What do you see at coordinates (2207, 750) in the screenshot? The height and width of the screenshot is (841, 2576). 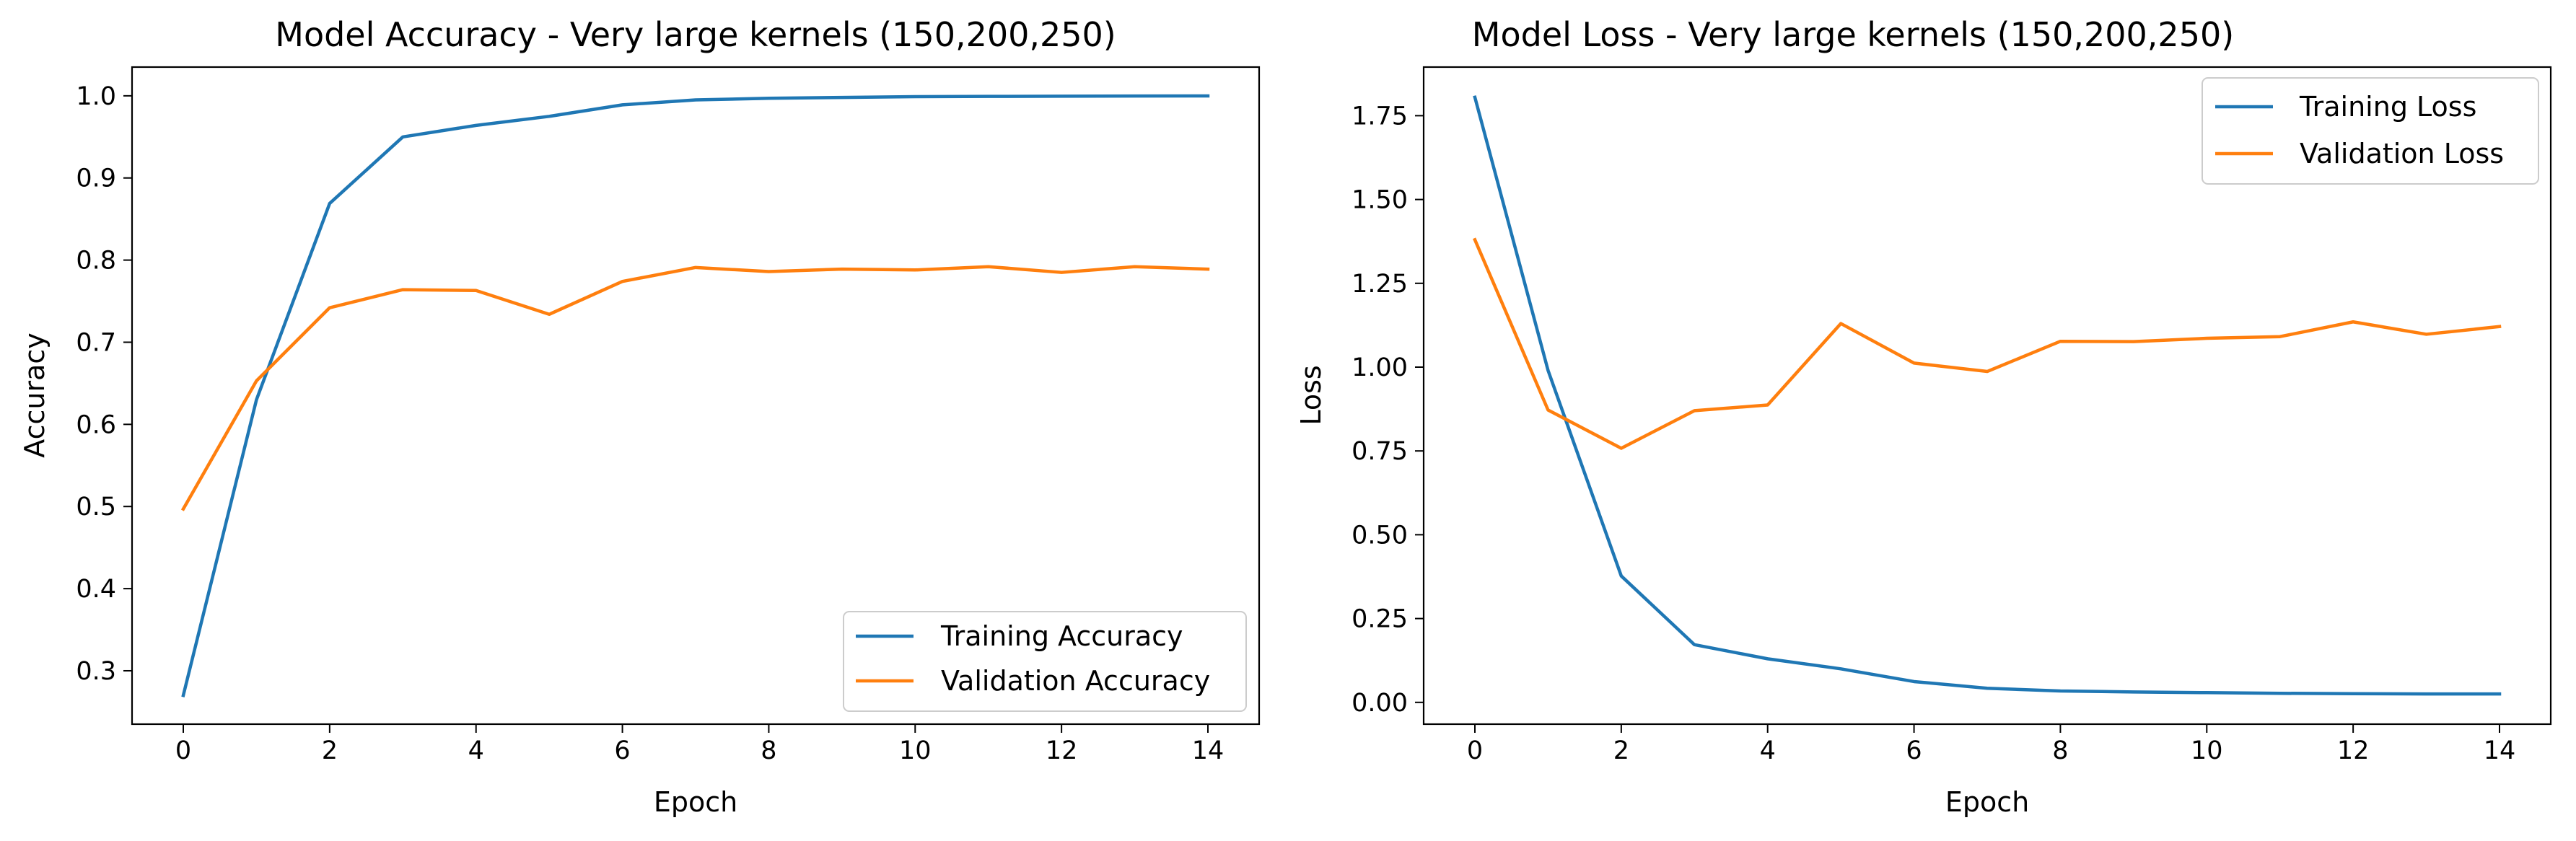 I see `loss-x-tick-label: 10` at bounding box center [2207, 750].